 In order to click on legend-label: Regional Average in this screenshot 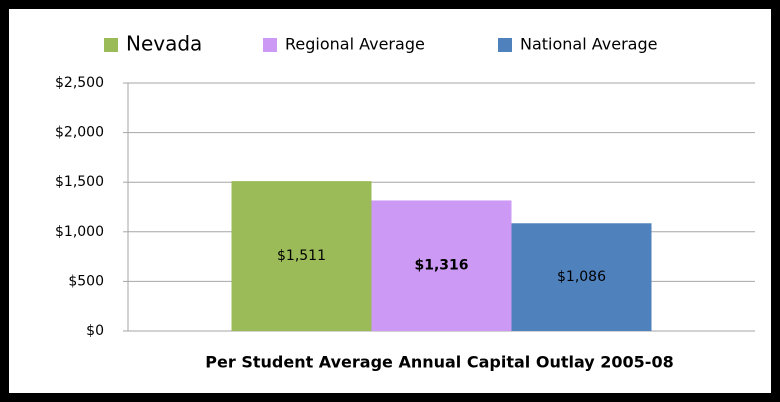, I will do `click(355, 44)`.